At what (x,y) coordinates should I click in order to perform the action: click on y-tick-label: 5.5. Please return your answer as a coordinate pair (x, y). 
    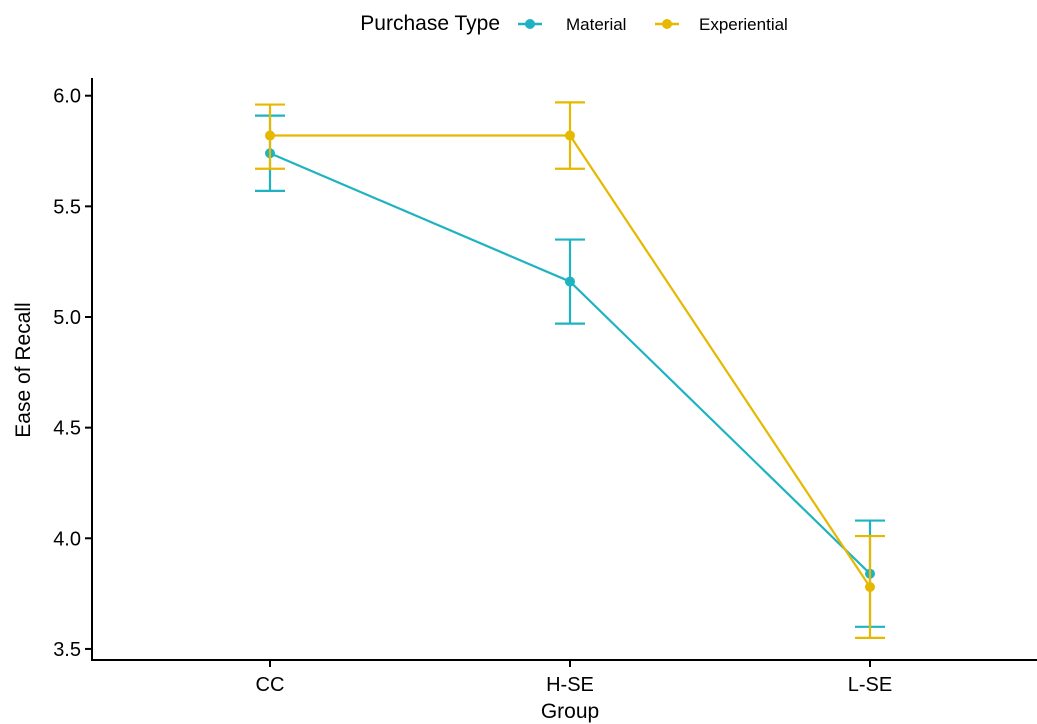
    Looking at the image, I should click on (67, 207).